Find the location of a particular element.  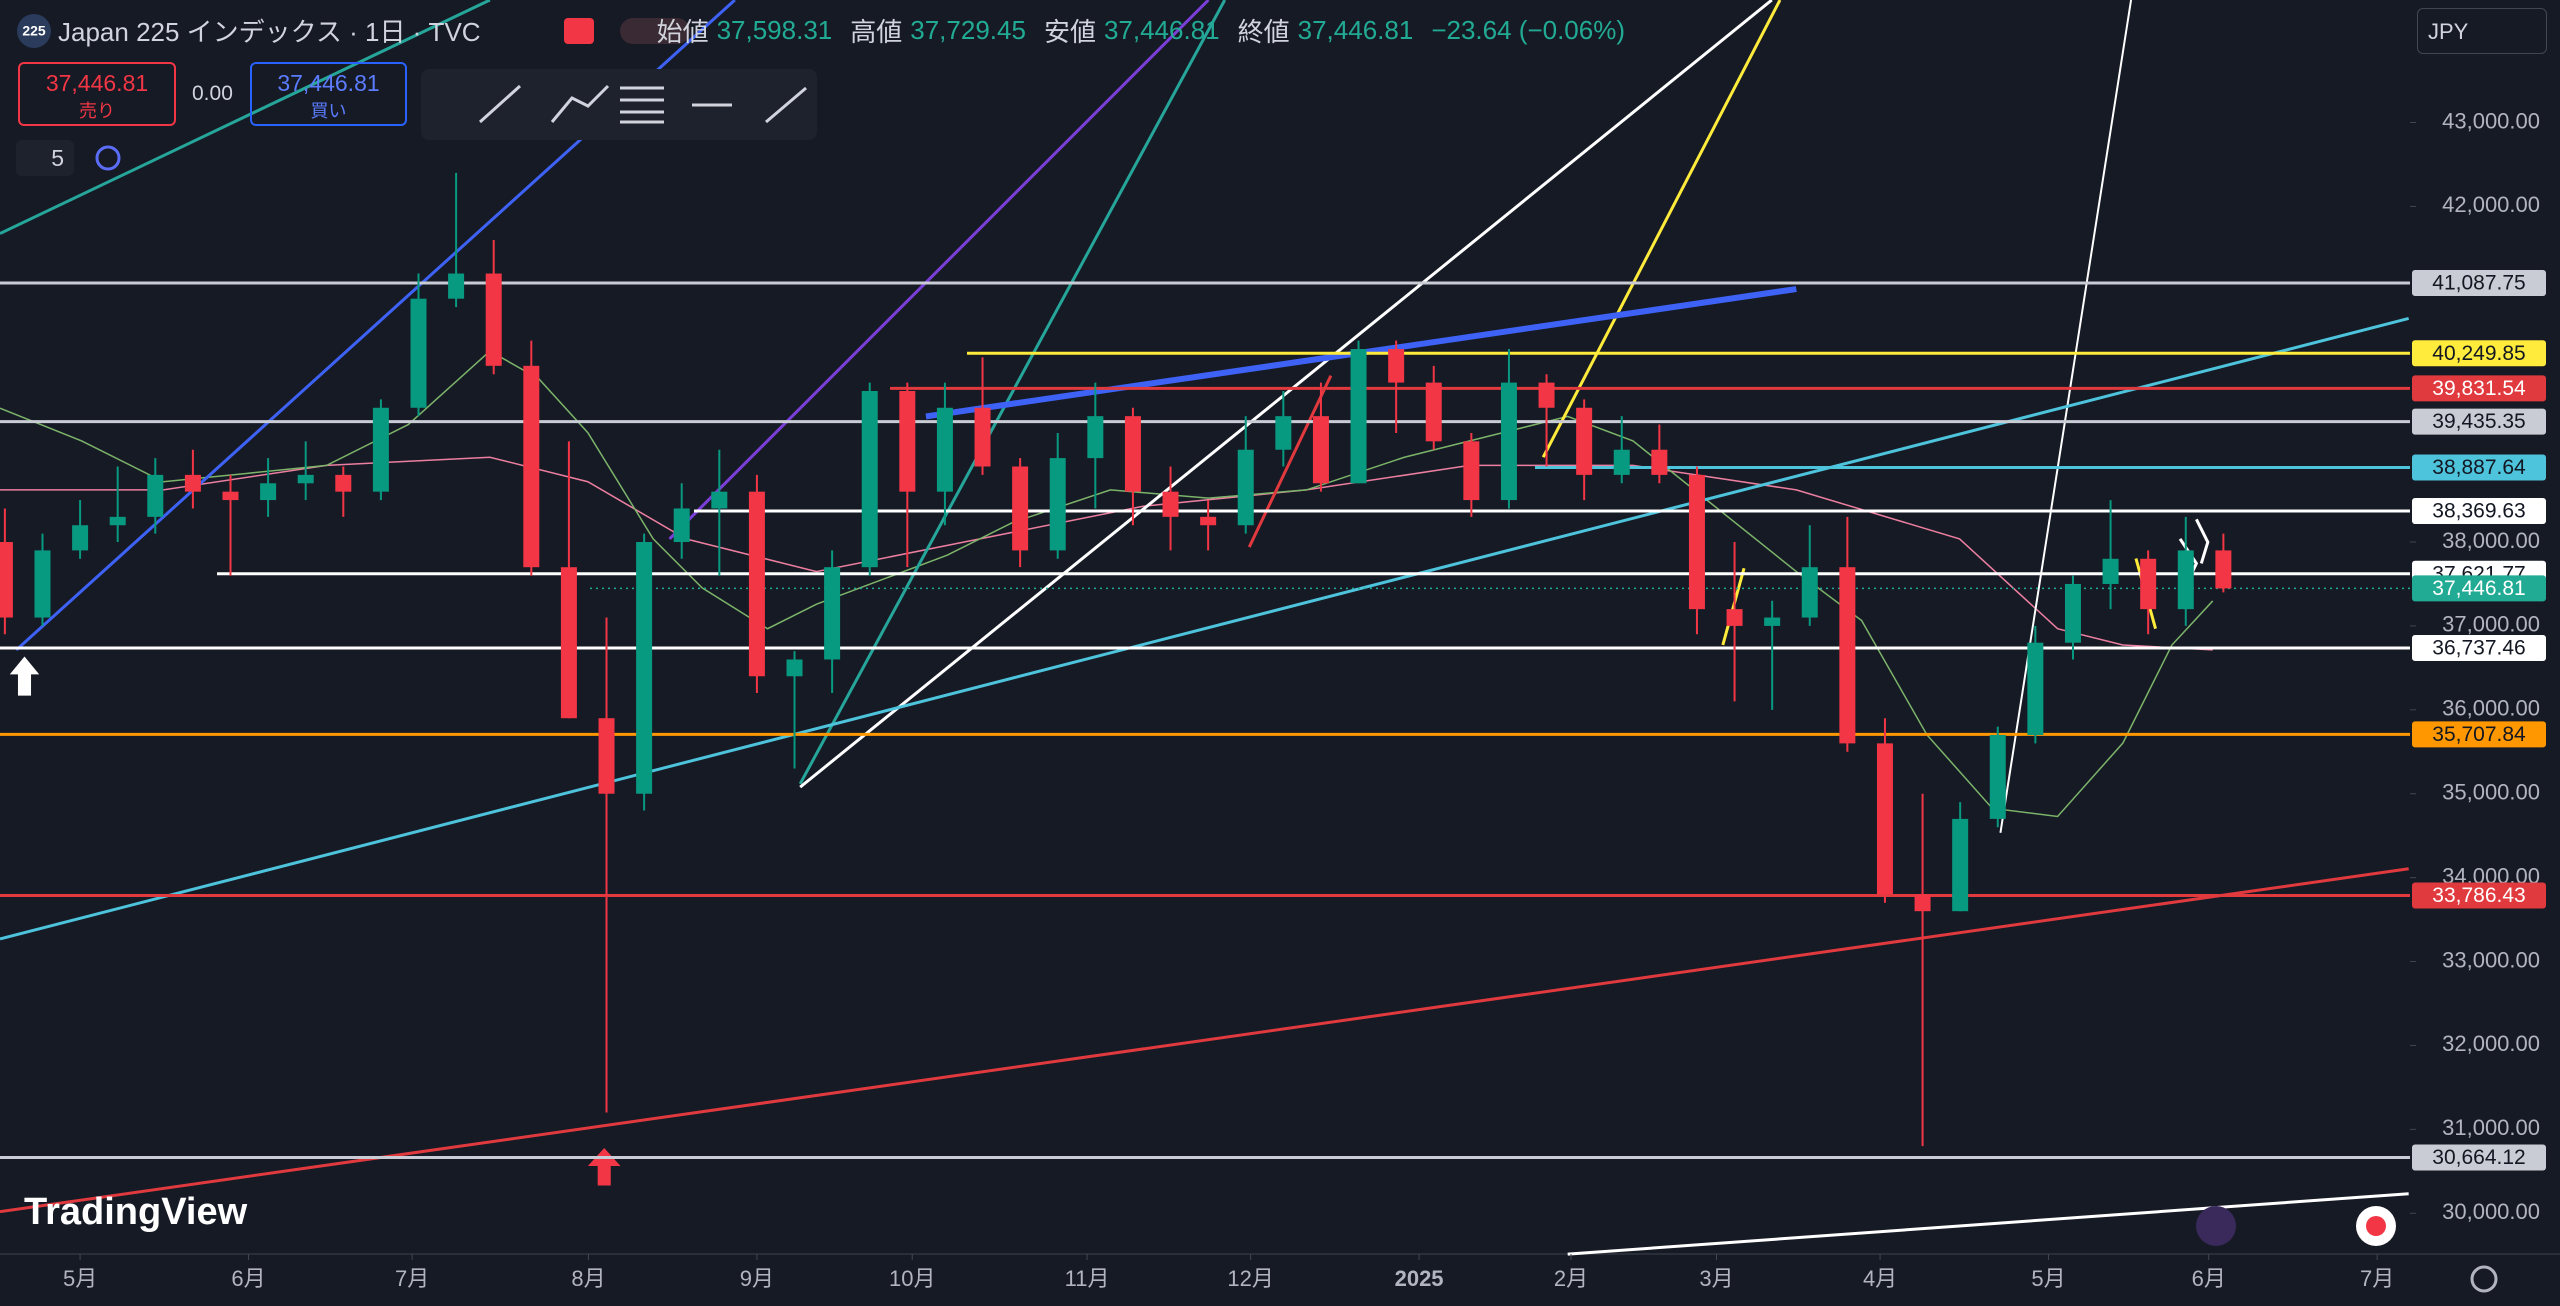

indicator-toggle: 5 is located at coordinates (45, 158).